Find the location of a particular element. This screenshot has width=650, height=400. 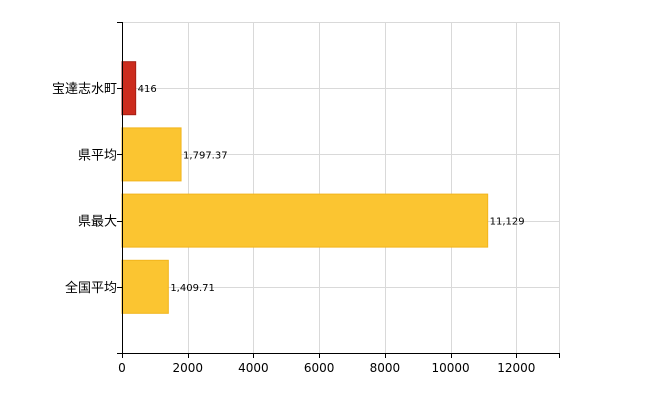

x-tick-label-4000: 4000 is located at coordinates (253, 368).